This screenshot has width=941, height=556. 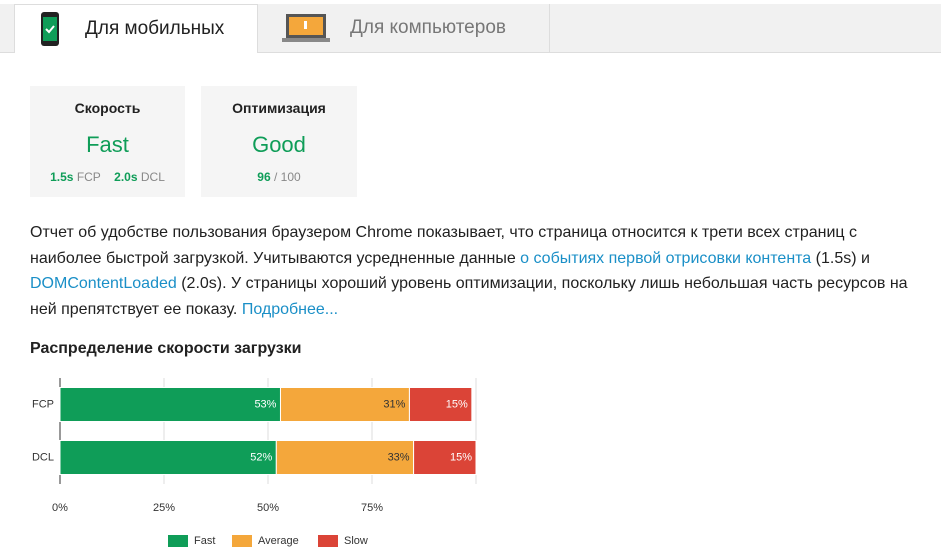 What do you see at coordinates (43, 457) in the screenshot?
I see `y-tick-label: DCL` at bounding box center [43, 457].